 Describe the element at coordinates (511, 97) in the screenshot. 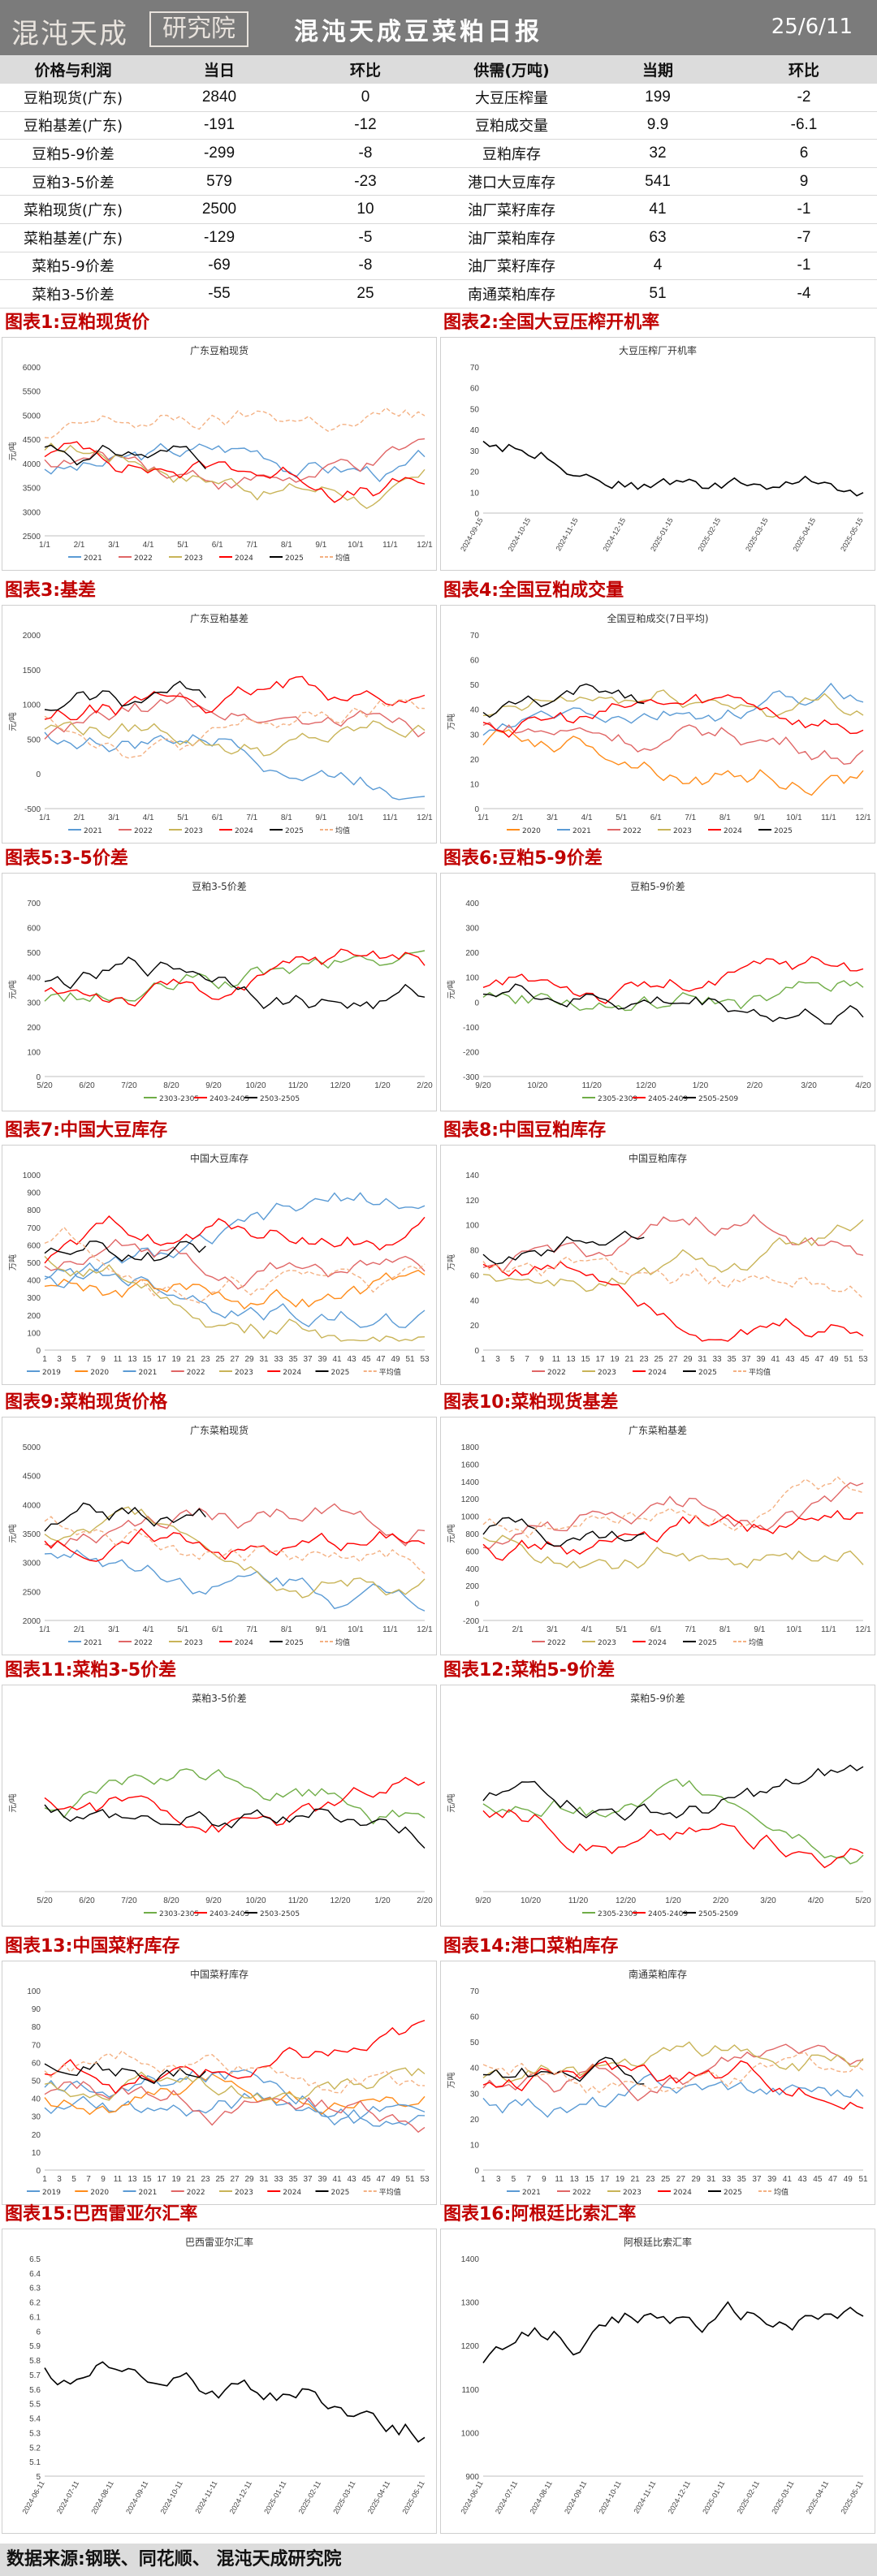

I see `row-label: 大豆压榨量` at that location.